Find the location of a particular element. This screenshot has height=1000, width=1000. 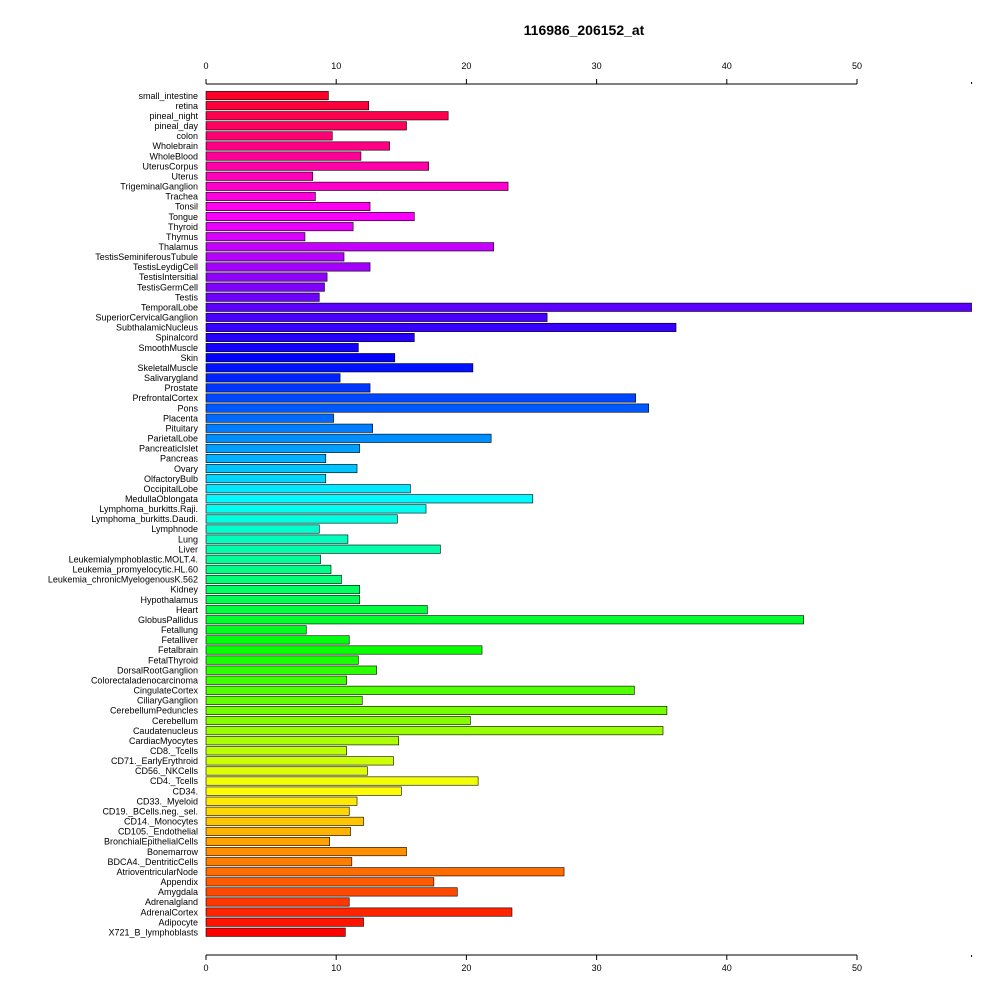

category-label: SuperiorCervicalGanglion is located at coordinates (146, 318).